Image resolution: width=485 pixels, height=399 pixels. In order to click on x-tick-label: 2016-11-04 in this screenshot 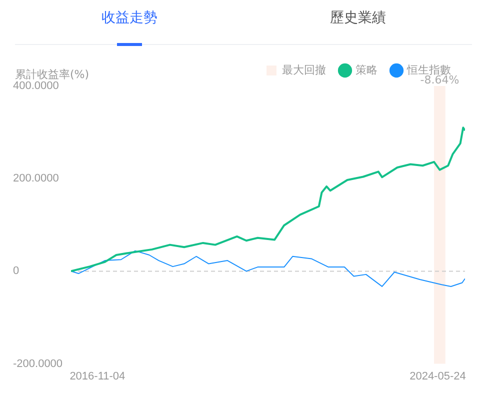, I will do `click(98, 376)`.